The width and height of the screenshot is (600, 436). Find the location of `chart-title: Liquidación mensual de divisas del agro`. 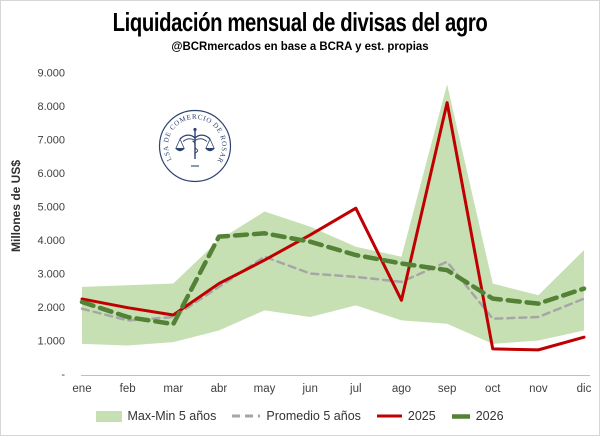

chart-title: Liquidación mensual de divisas del agro is located at coordinates (300, 22).